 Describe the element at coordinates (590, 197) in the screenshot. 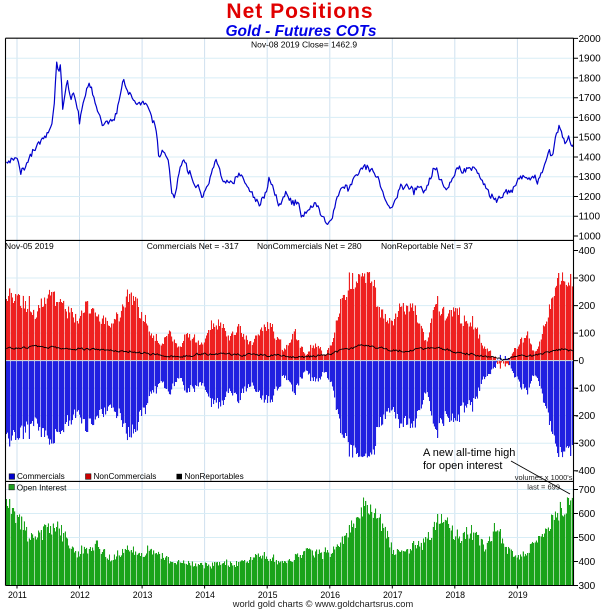

I see `svg-text: 1200` at that location.